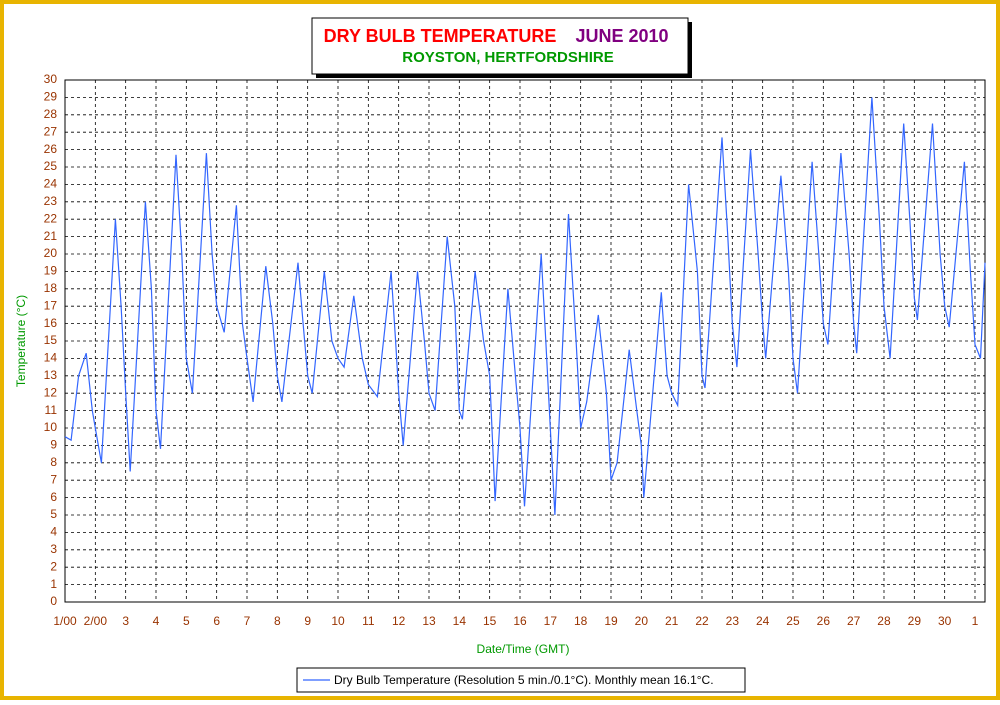 The width and height of the screenshot is (1000, 705). What do you see at coordinates (51, 166) in the screenshot?
I see `y-tick-label: 25` at bounding box center [51, 166].